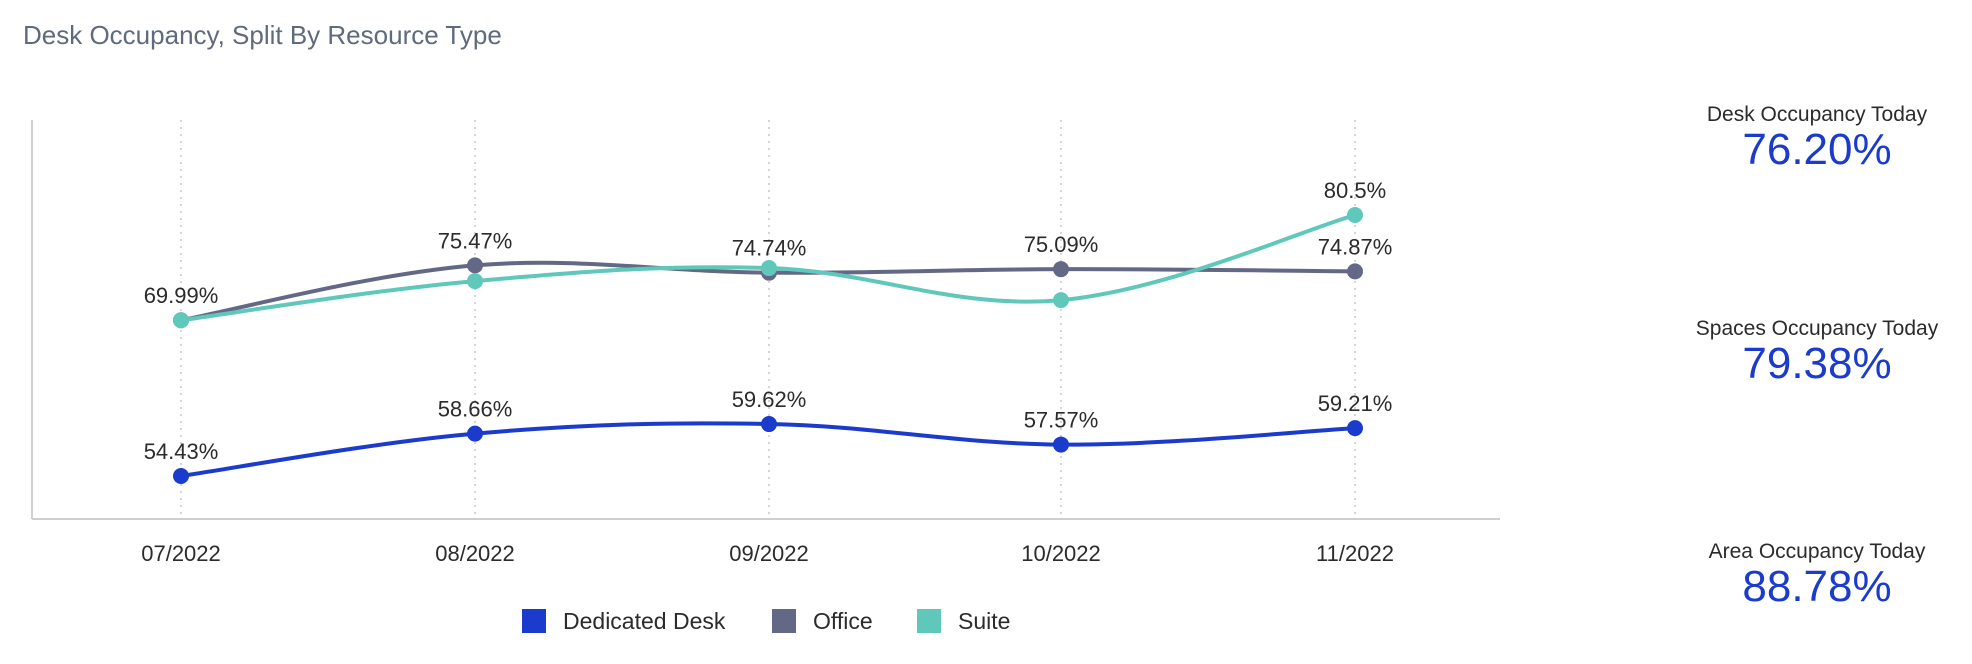  I want to click on legend-swatch-dedicated-desk, so click(534, 621).